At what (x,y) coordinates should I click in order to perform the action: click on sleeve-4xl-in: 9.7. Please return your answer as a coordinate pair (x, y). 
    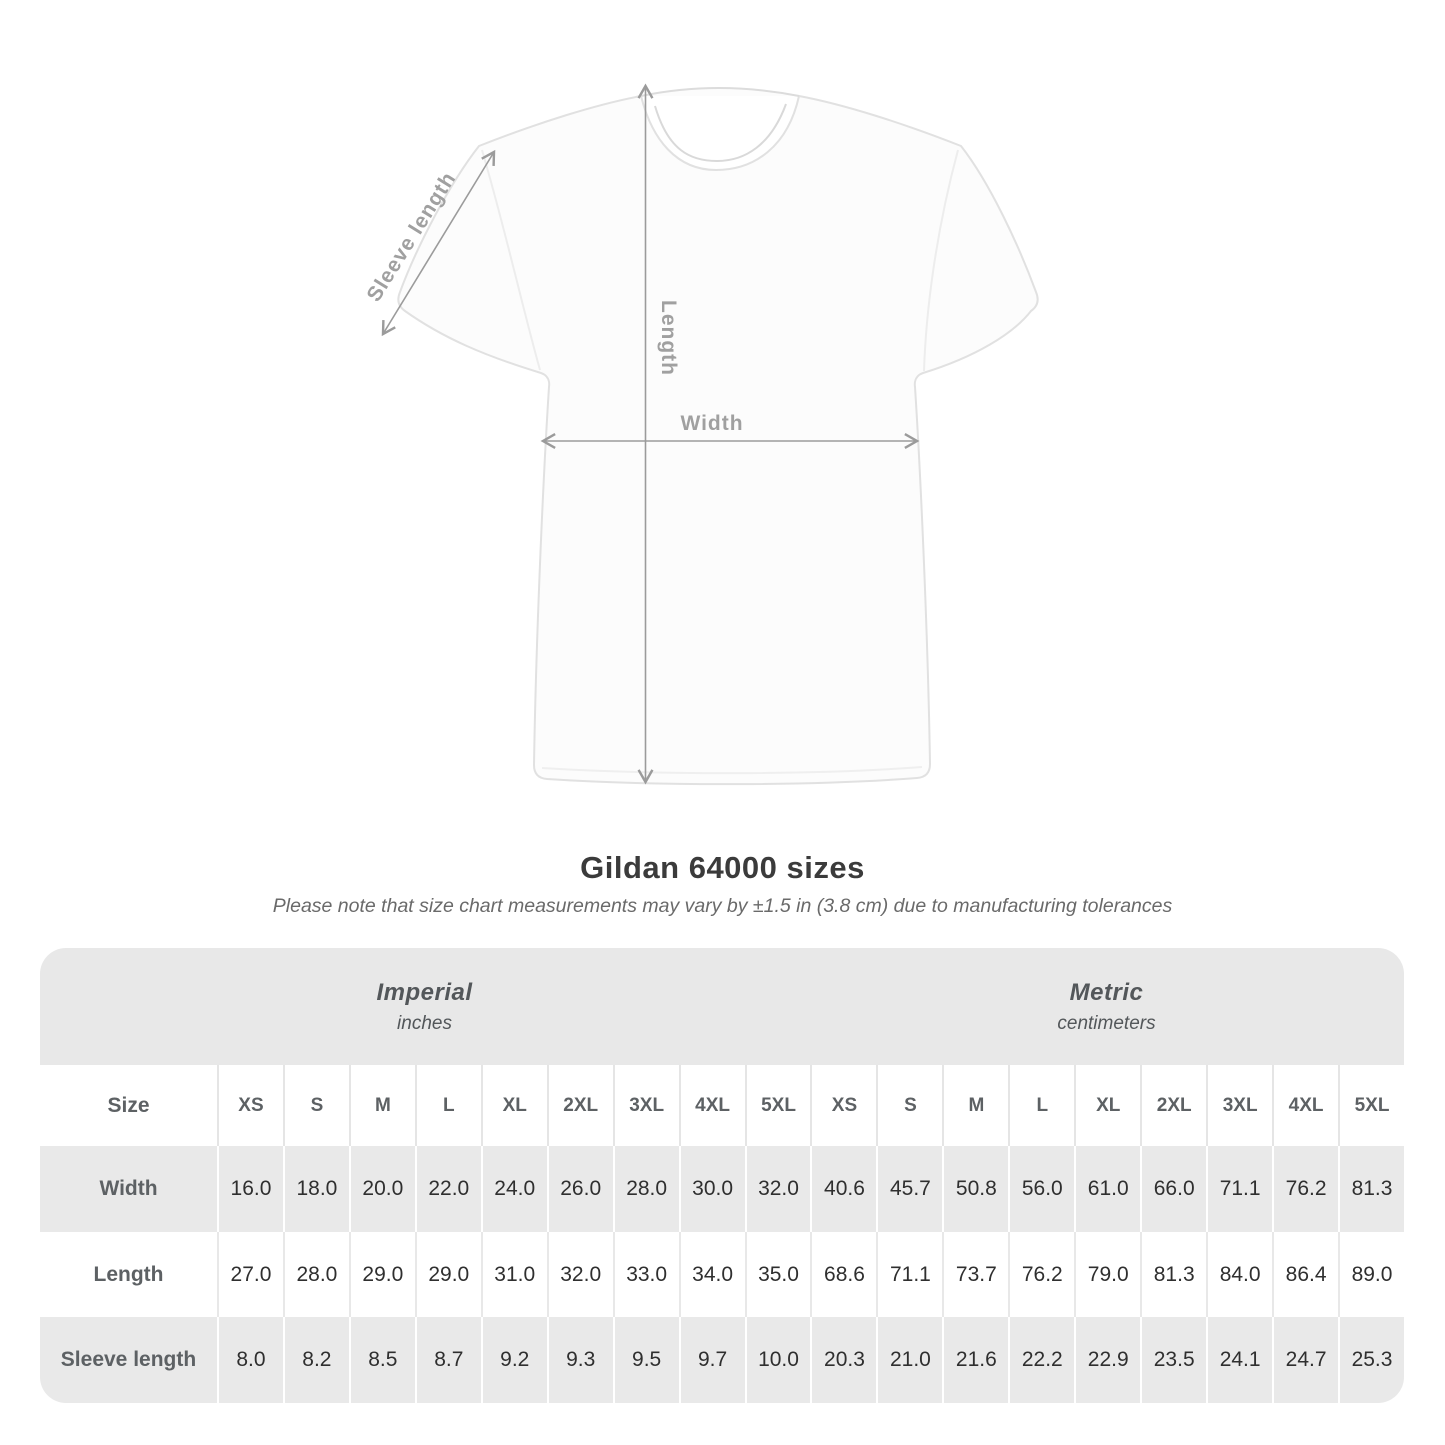
    Looking at the image, I should click on (711, 1360).